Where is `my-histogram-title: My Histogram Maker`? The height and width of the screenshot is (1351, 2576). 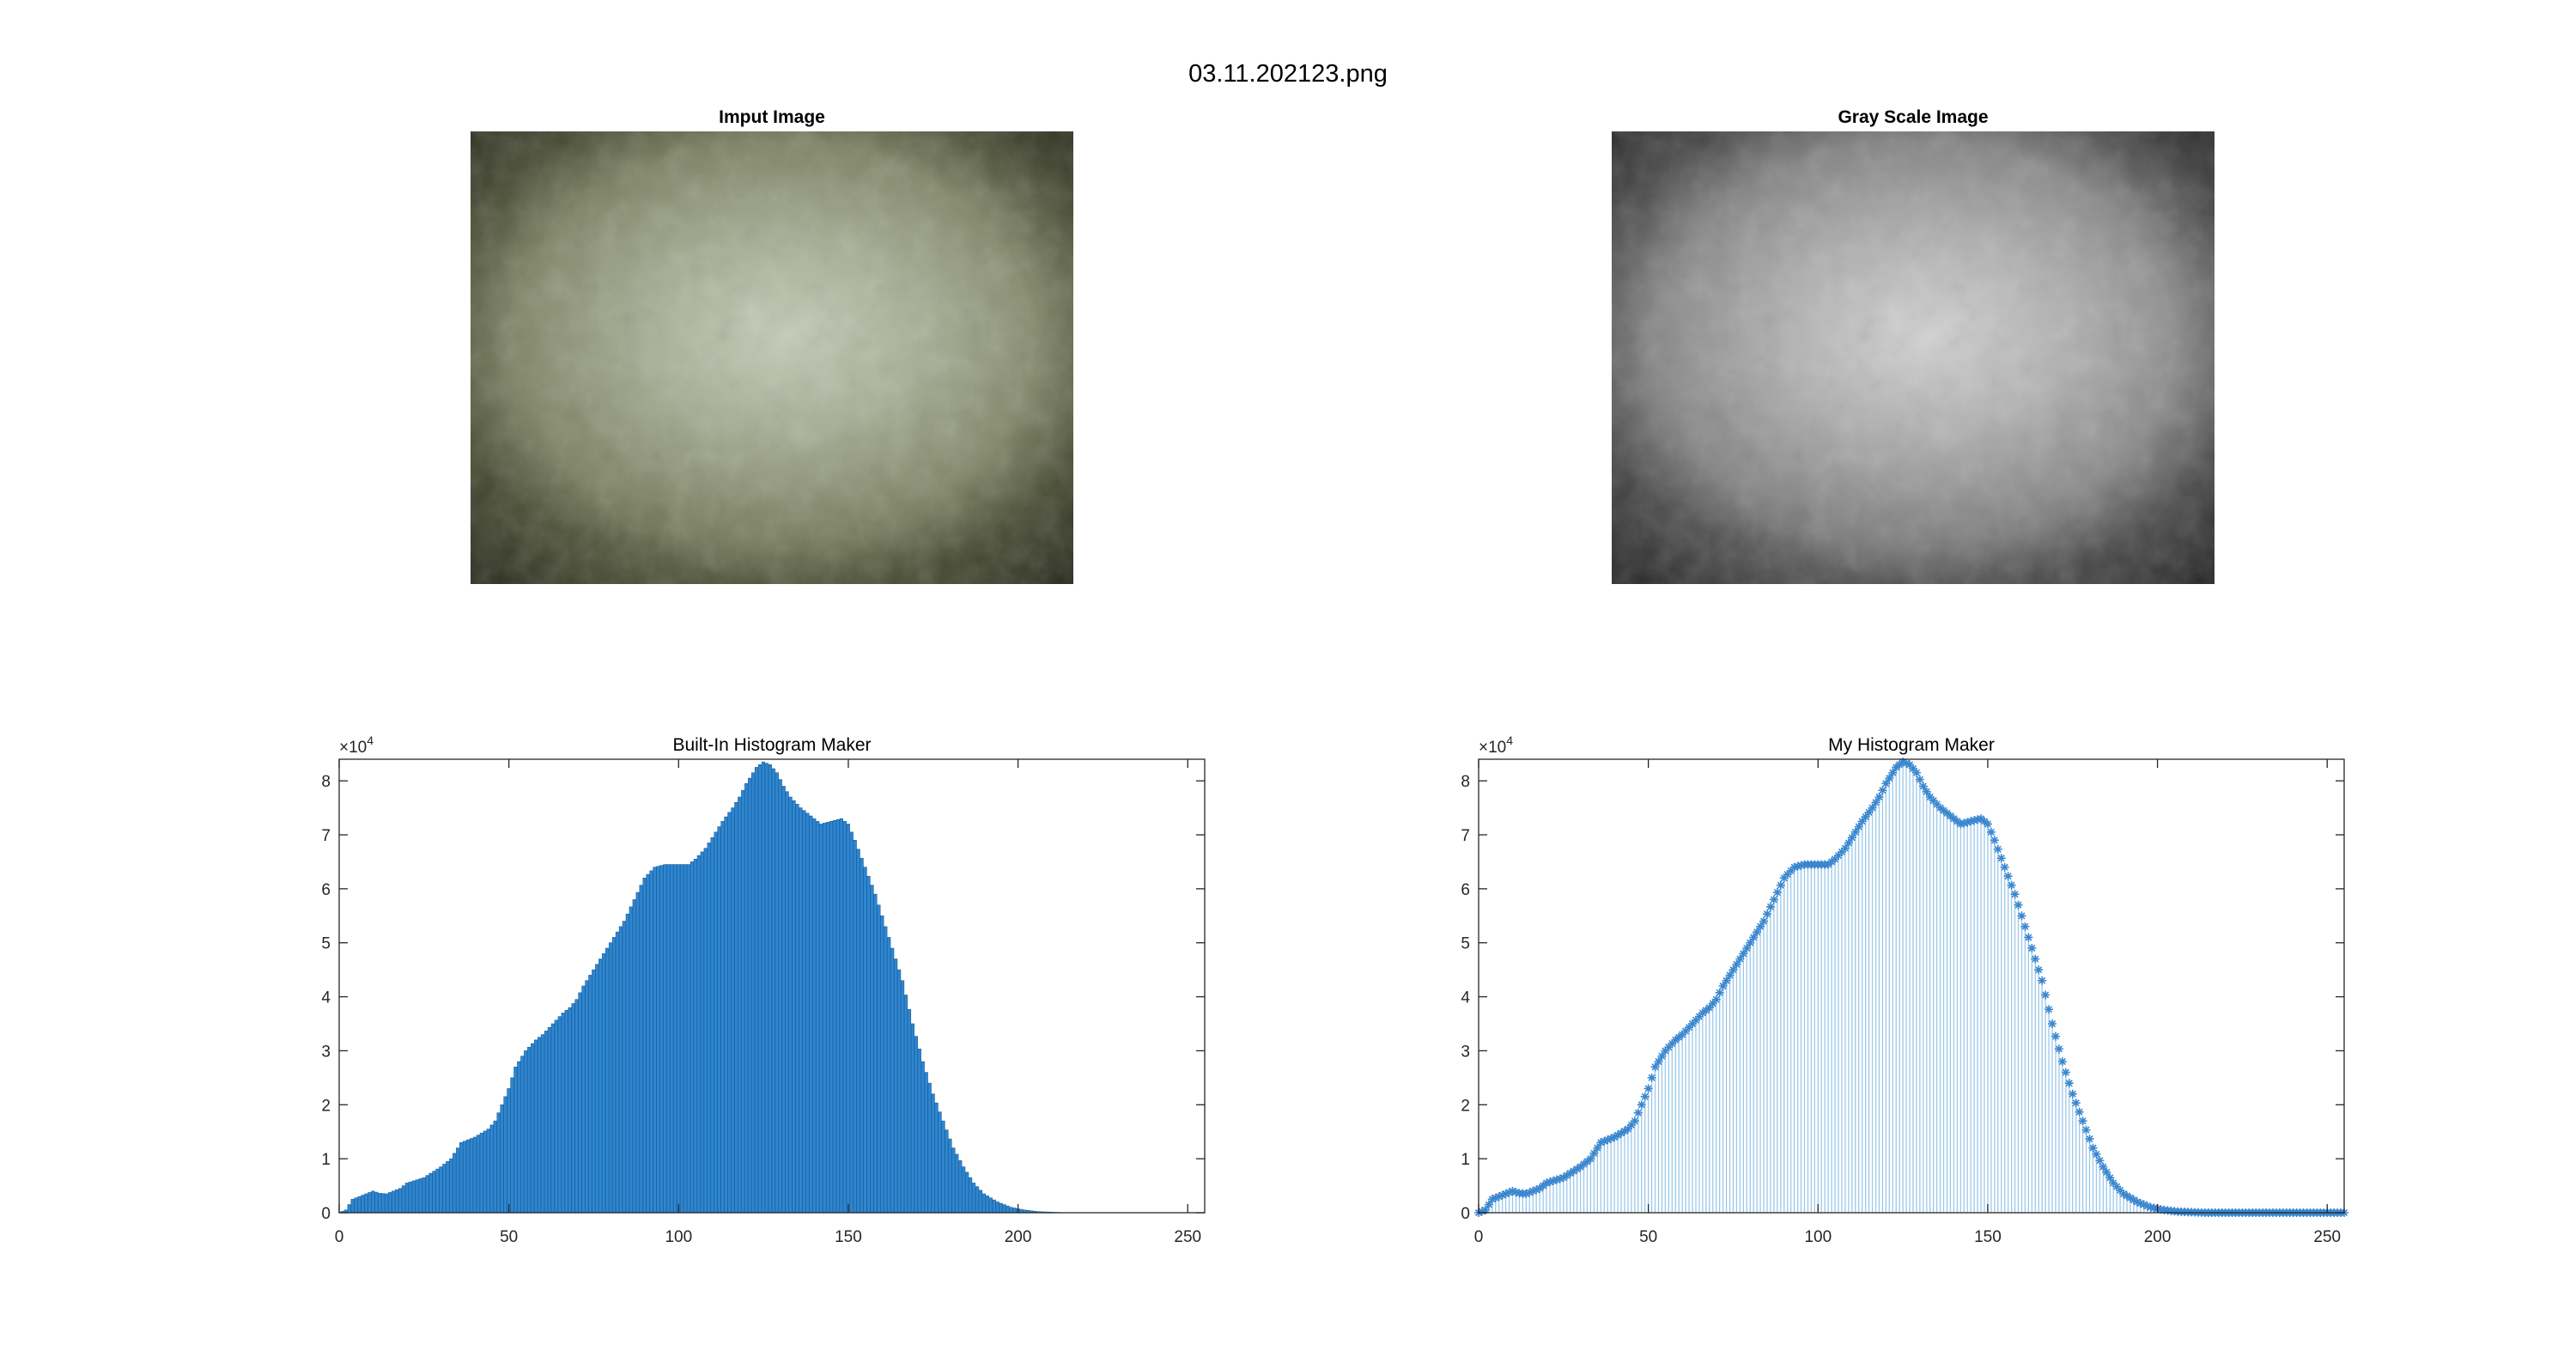
my-histogram-title: My Histogram Maker is located at coordinates (1911, 745).